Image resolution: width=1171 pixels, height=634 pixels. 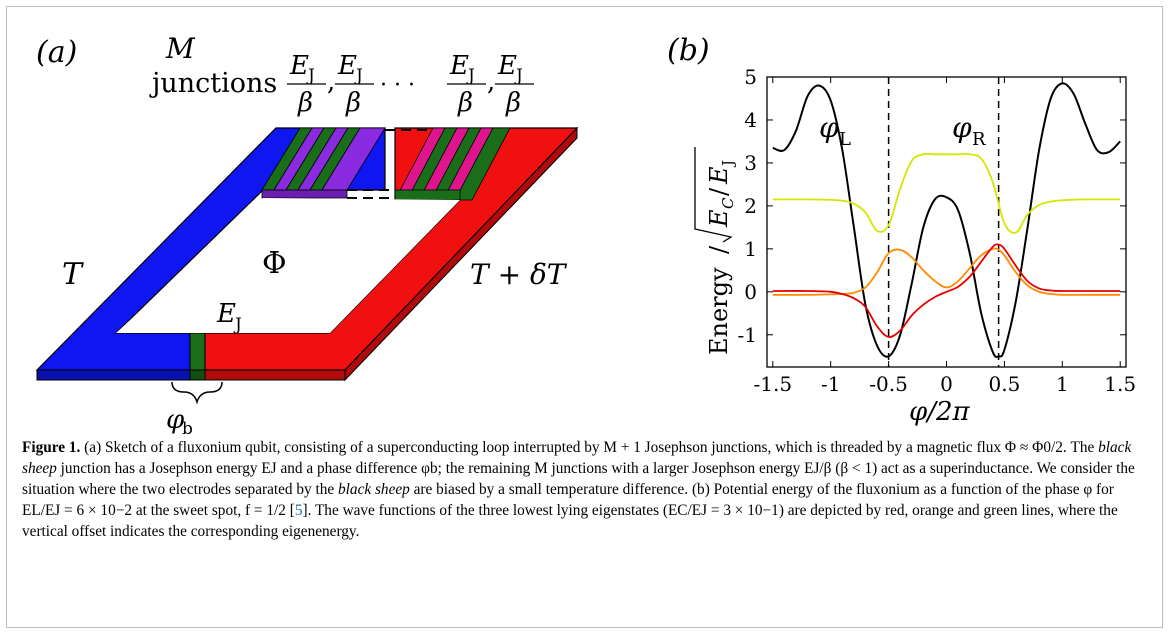 What do you see at coordinates (397, 85) in the screenshot?
I see `junctions-ellipsis: · · ·` at bounding box center [397, 85].